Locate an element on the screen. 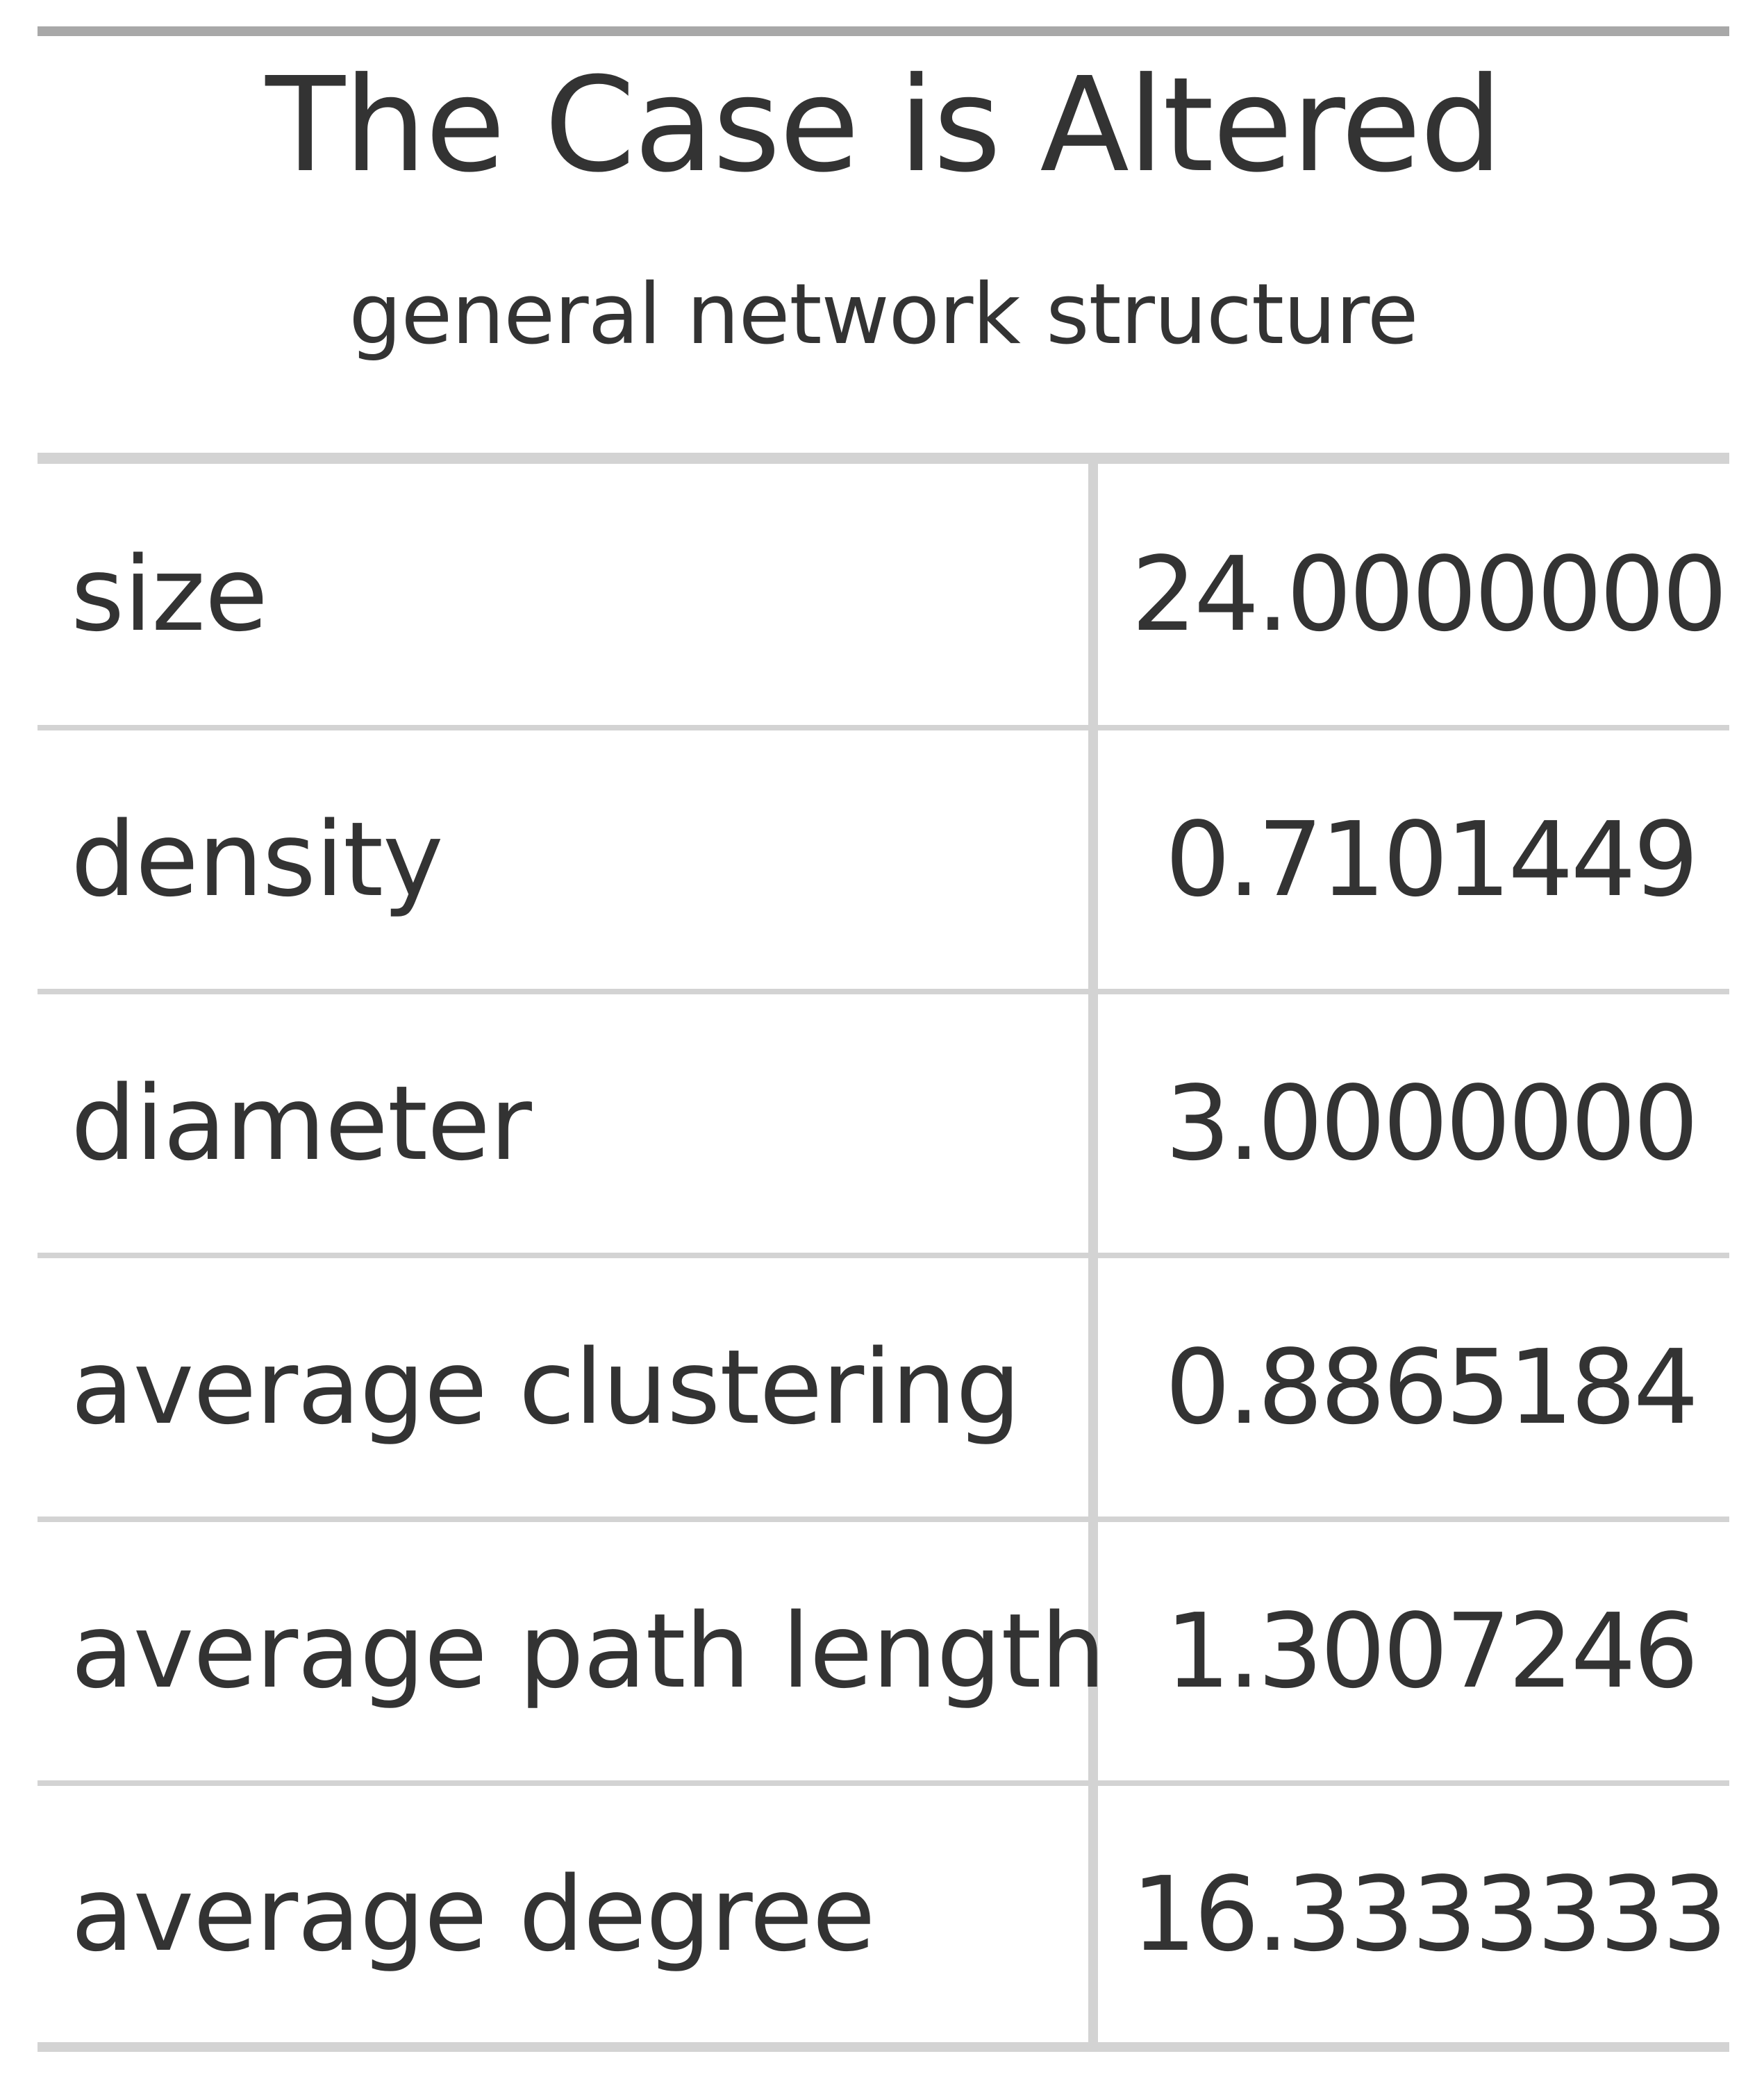 The width and height of the screenshot is (1764, 2097). row-value-diameter: 3.0000000 is located at coordinates (1411, 1122).